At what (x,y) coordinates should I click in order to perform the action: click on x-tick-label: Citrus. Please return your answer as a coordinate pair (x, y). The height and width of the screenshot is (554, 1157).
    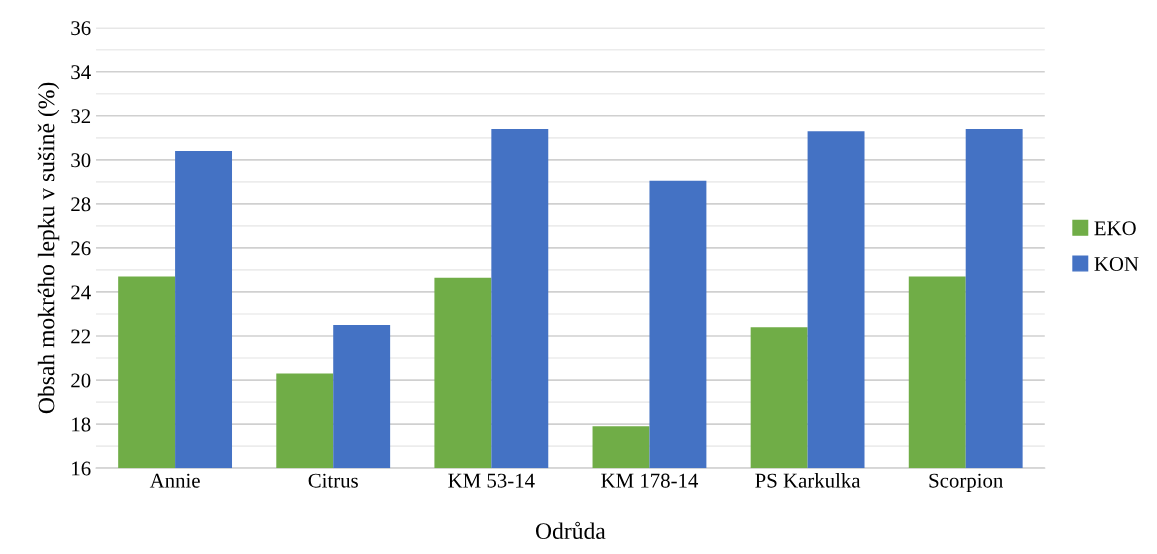
    Looking at the image, I should click on (333, 480).